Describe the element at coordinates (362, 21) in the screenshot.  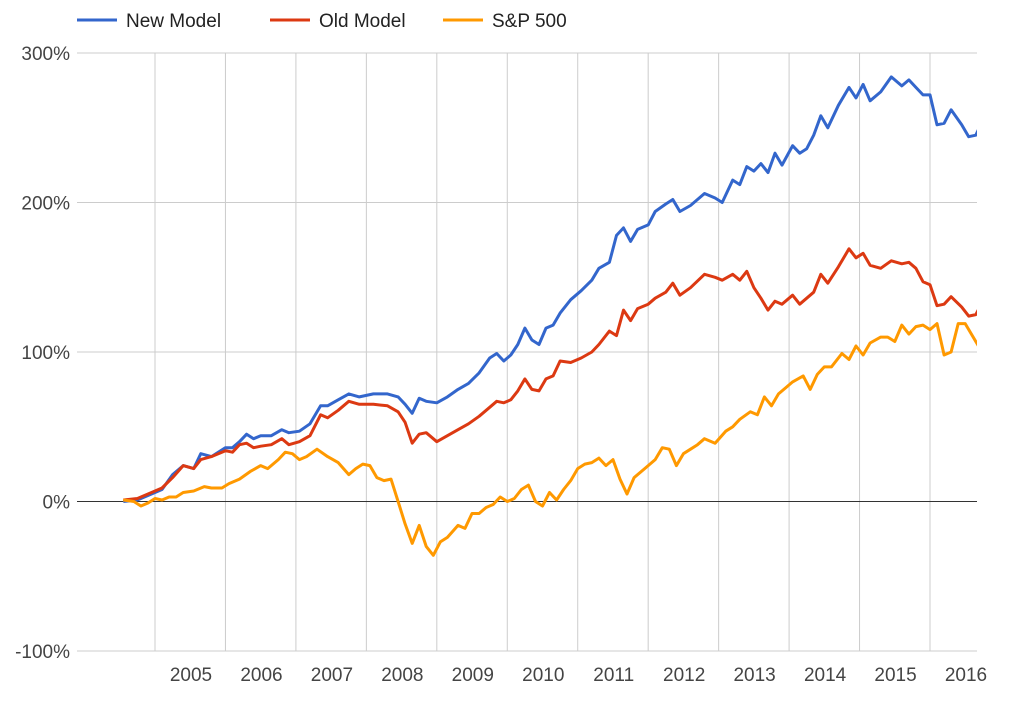
I see `legend-label: Old Model` at that location.